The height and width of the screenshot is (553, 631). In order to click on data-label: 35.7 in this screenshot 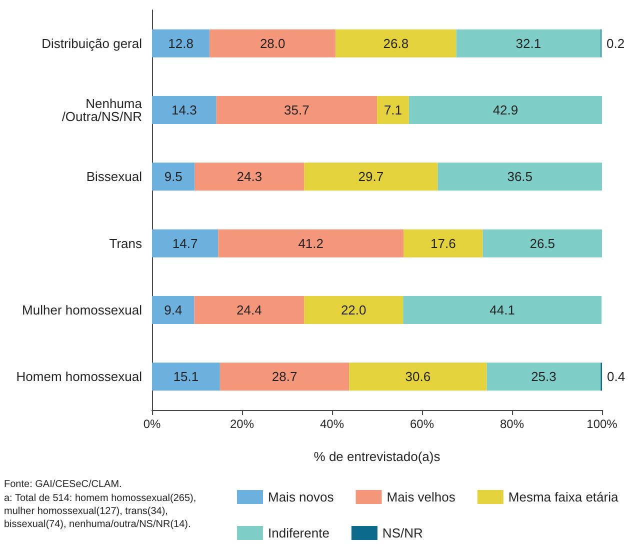, I will do `click(297, 110)`.